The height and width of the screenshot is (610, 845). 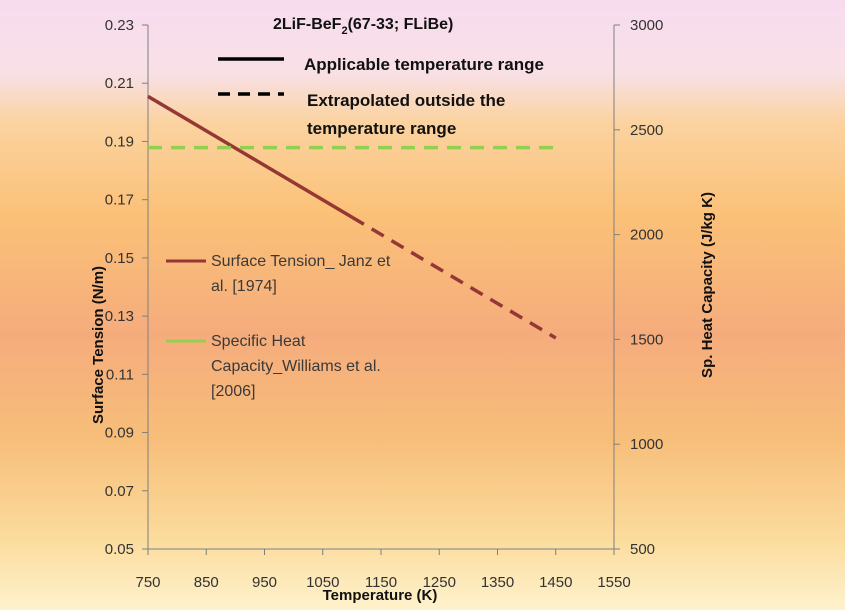 What do you see at coordinates (244, 286) in the screenshot?
I see `legend-label-surface-tension-2: al. [1974]` at bounding box center [244, 286].